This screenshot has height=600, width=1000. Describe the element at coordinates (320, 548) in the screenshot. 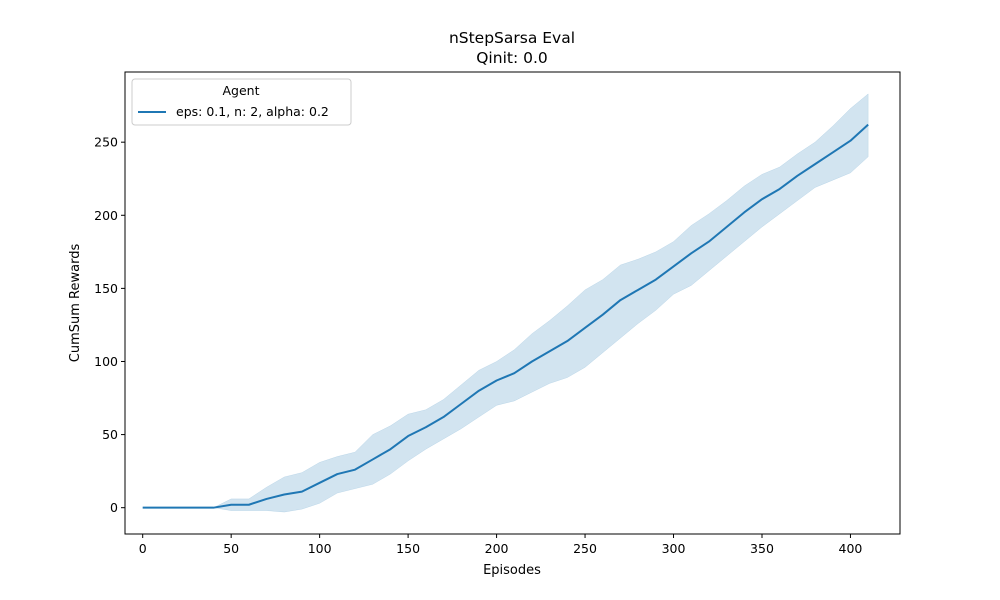

I see `x-tick-label: 100` at that location.